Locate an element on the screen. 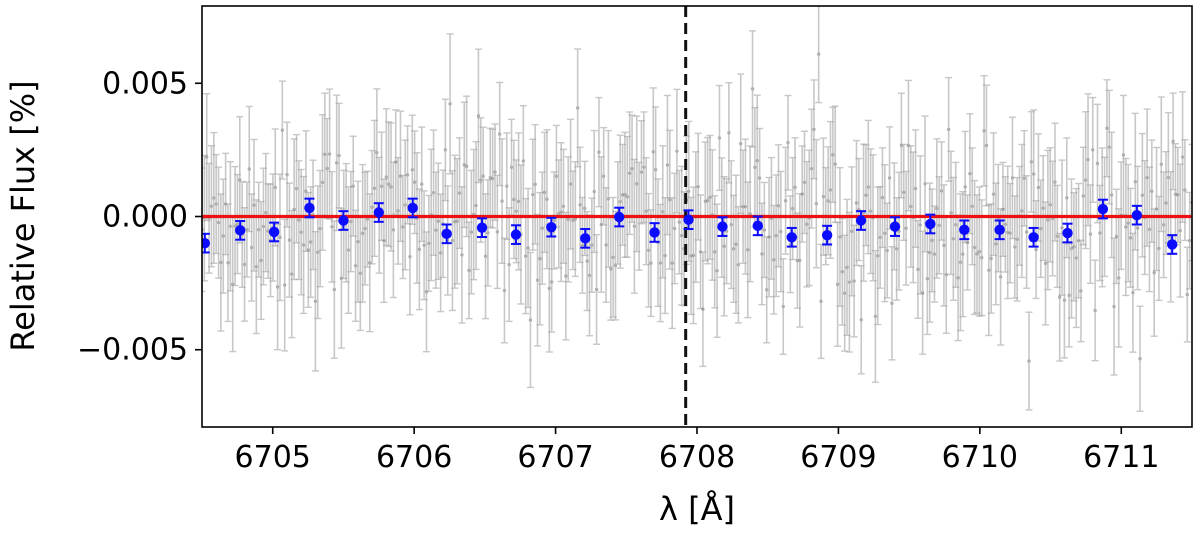 The width and height of the screenshot is (1200, 533). x-tick-label: 6708 is located at coordinates (697, 457).